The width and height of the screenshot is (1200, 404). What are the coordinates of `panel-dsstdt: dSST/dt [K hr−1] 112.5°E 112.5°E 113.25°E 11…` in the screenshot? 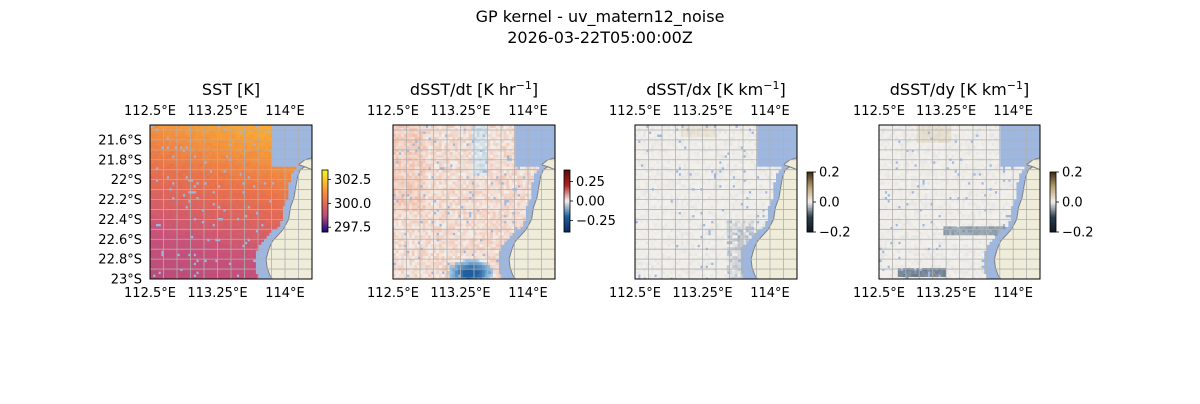 It's located at (491, 190).